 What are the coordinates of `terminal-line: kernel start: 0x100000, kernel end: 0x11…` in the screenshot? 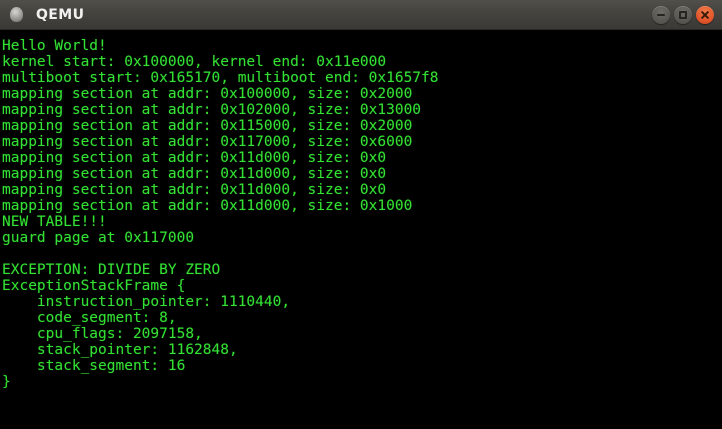 It's located at (194, 62).